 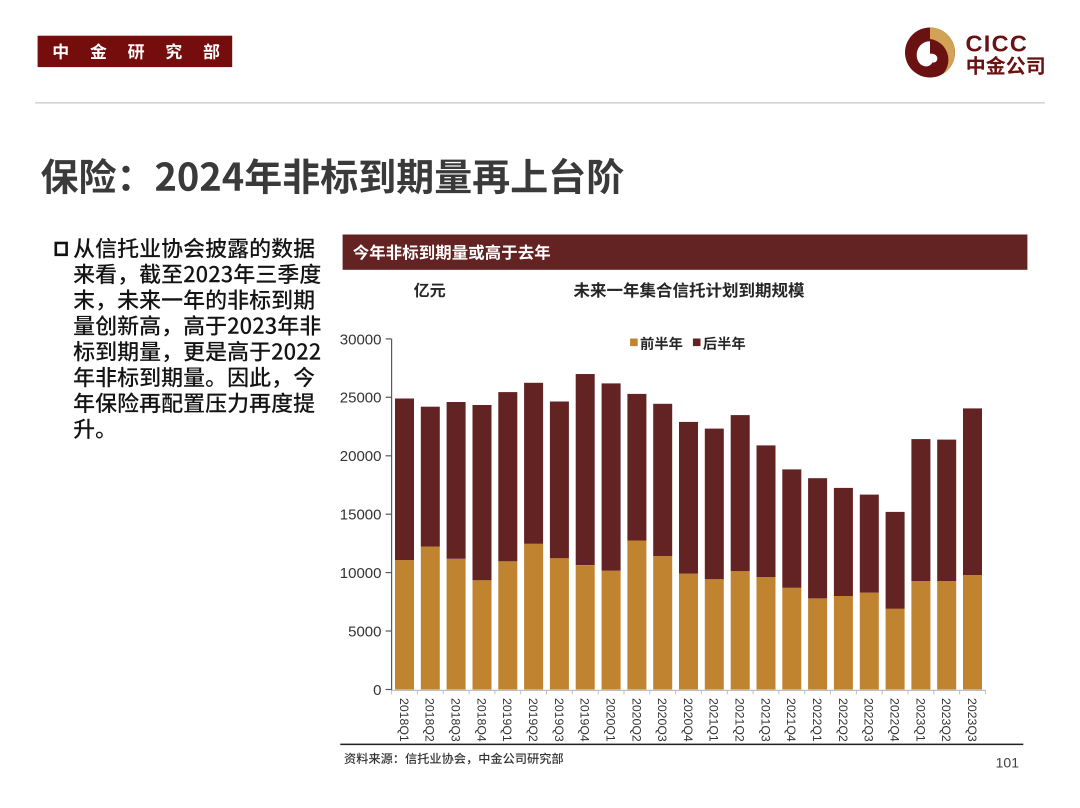 What do you see at coordinates (533, 720) in the screenshot?
I see `svg-text: 2019Q2` at bounding box center [533, 720].